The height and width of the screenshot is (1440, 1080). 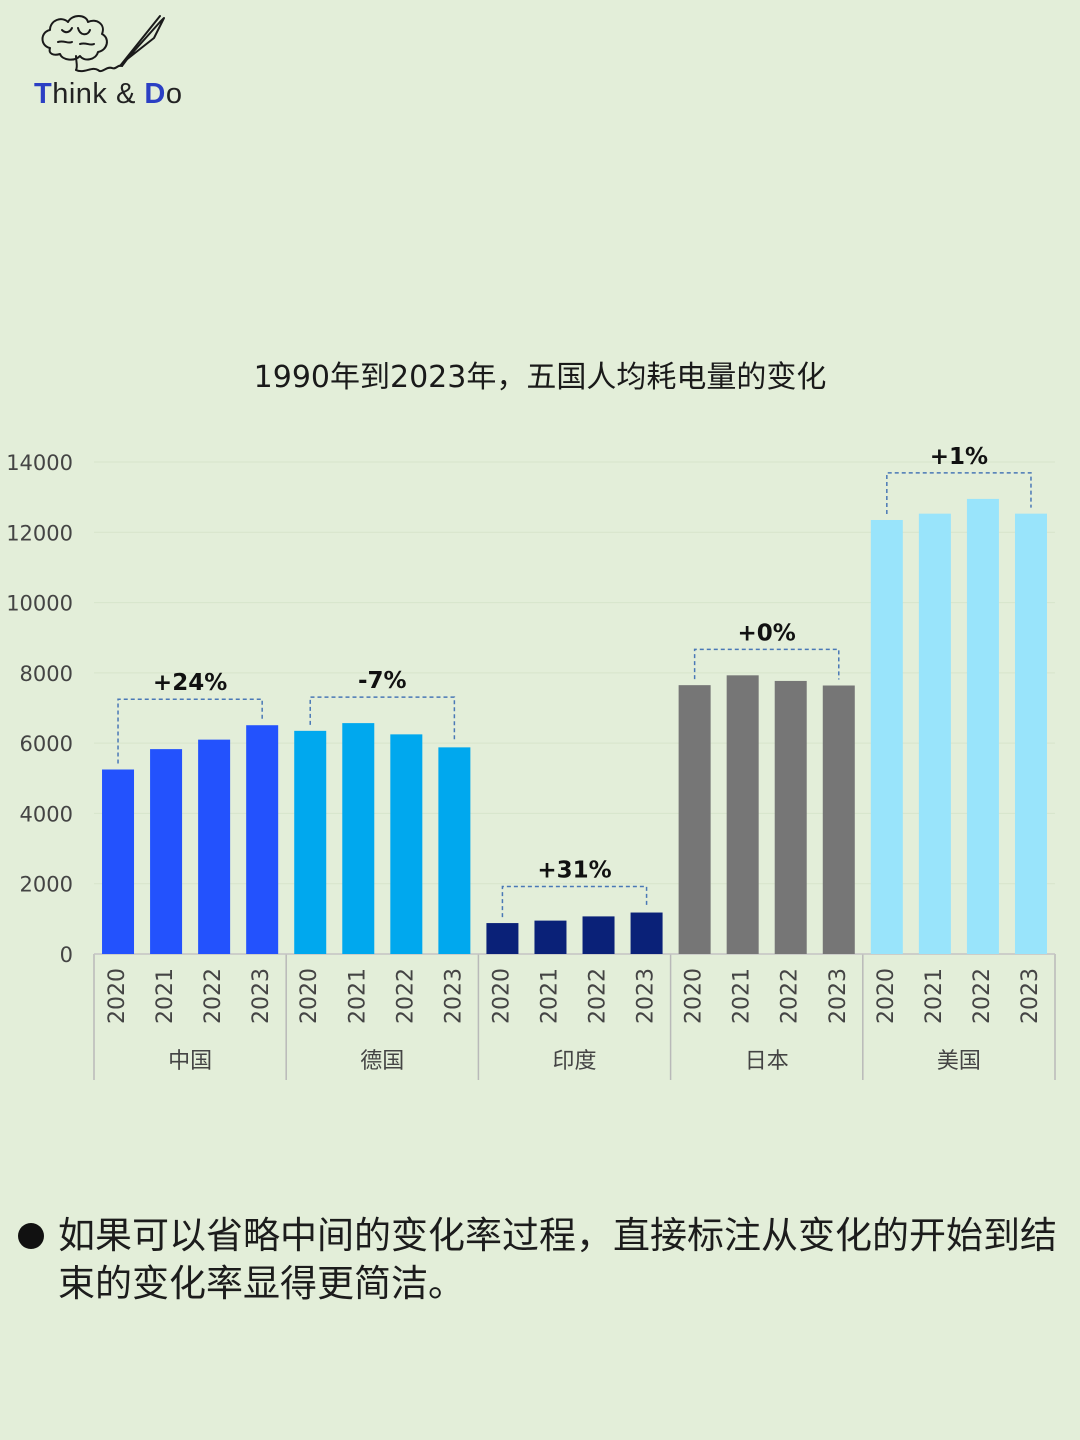 I want to click on y-tick-label: 12000, so click(x=39, y=533).